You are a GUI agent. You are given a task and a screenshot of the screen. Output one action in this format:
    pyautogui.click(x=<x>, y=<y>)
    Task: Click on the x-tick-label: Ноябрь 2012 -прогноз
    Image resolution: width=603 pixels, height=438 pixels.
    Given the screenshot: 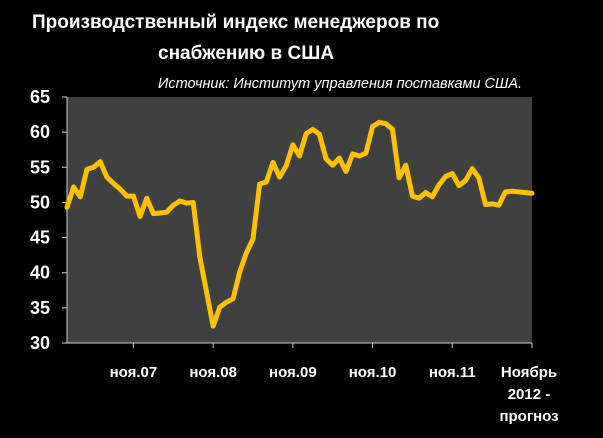 What is the action you would take?
    pyautogui.click(x=528, y=394)
    